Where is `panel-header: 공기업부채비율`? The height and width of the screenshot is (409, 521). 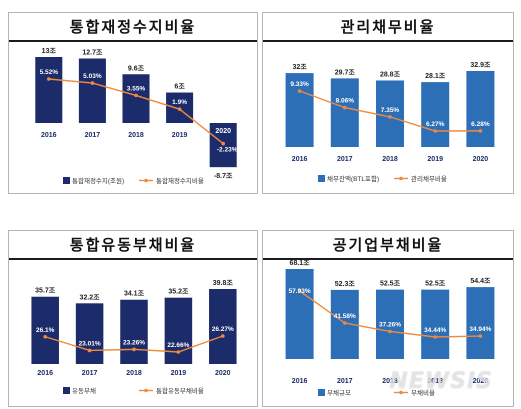
panel-header: 공기업부채비율 is located at coordinates (388, 245).